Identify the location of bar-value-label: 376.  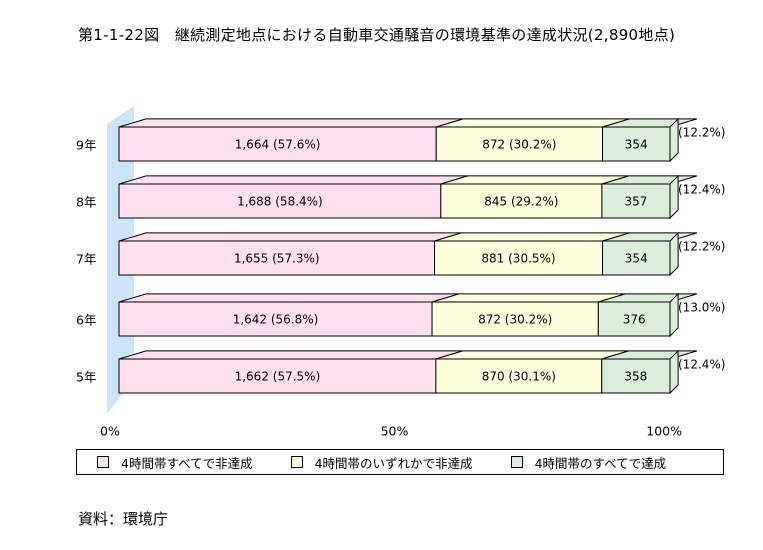
(634, 320).